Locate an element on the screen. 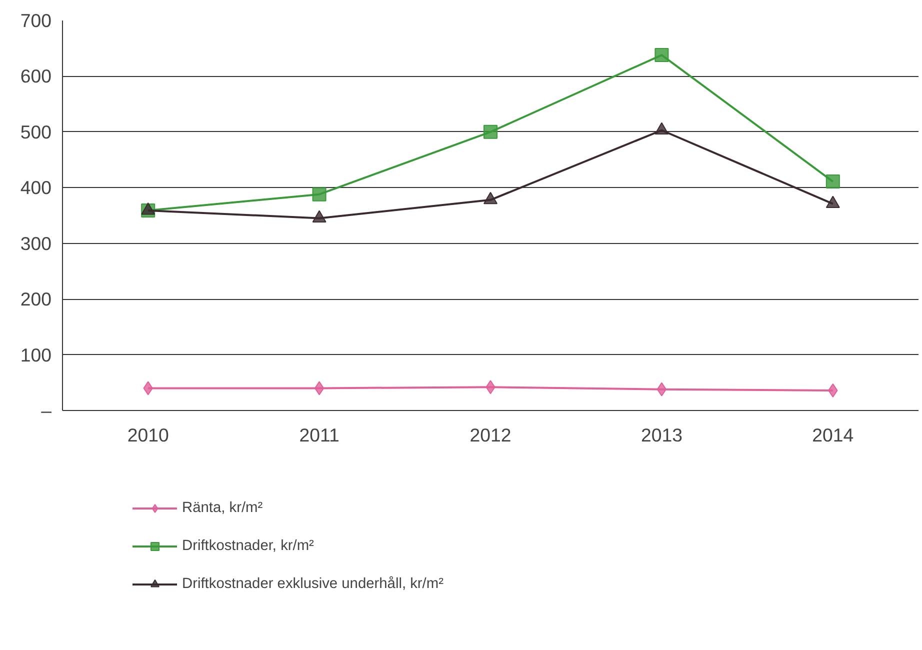  y-tick-label: 200 is located at coordinates (36, 299).